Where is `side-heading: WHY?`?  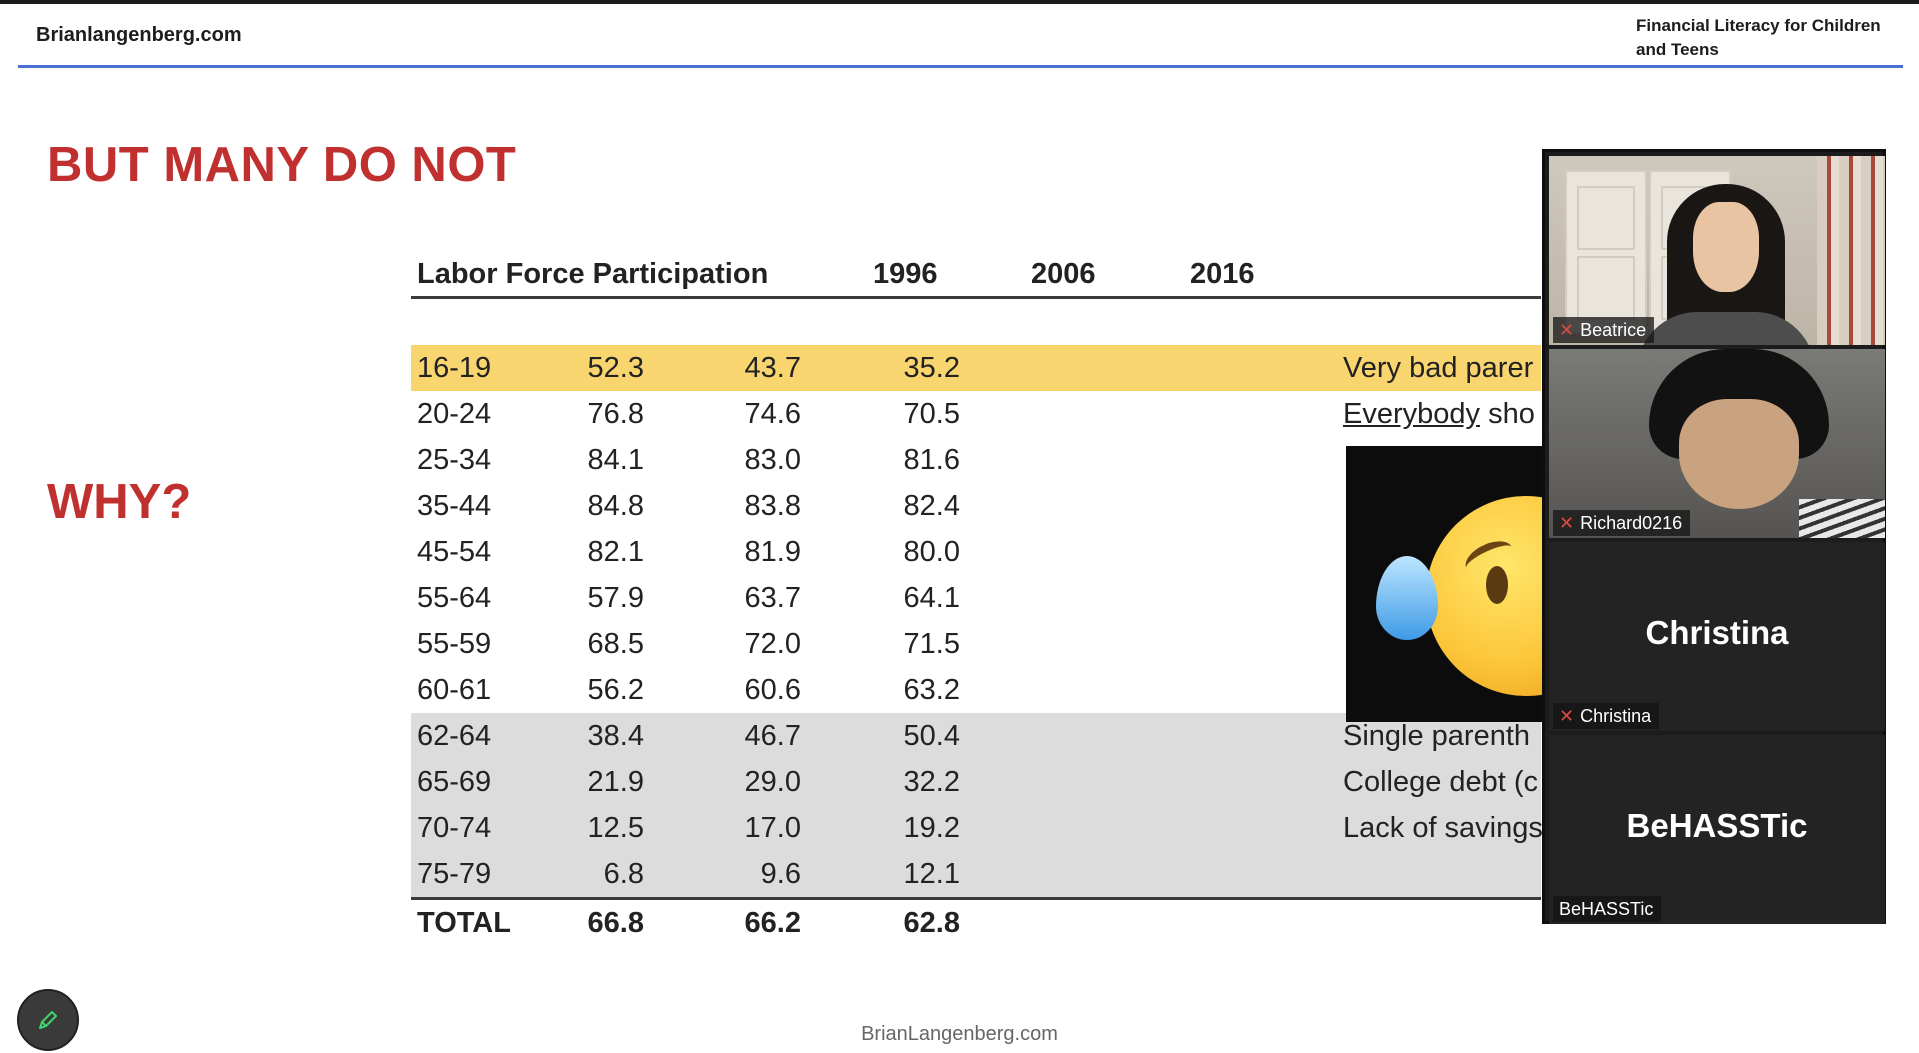
side-heading: WHY? is located at coordinates (119, 502).